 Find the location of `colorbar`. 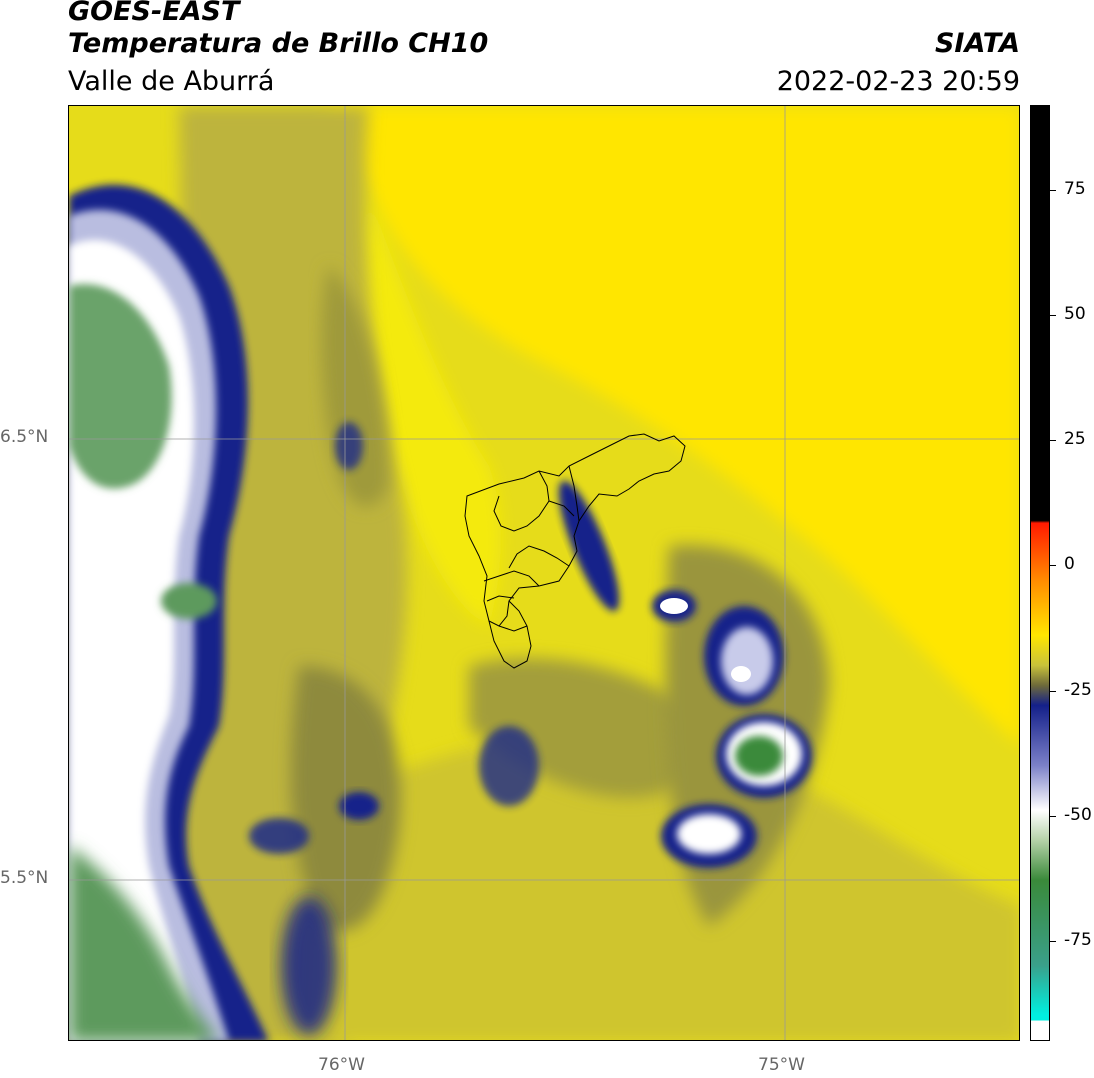

colorbar is located at coordinates (1040, 573).